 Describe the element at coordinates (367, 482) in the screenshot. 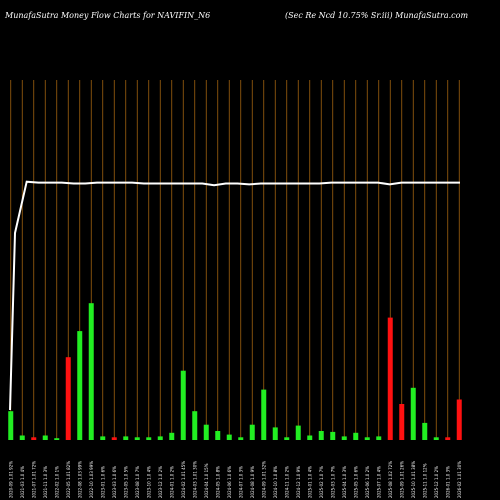

I see `x-tick-label: 2025-06 1.0 2%` at that location.